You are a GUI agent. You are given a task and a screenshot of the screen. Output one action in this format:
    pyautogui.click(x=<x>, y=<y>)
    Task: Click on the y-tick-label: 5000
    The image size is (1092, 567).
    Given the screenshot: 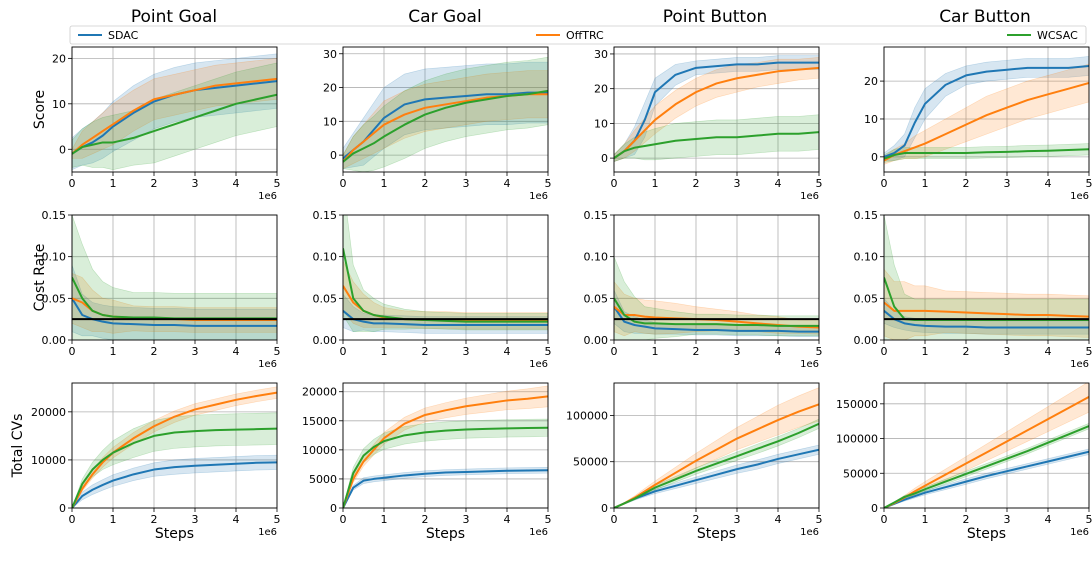 What is the action you would take?
    pyautogui.click(x=323, y=479)
    